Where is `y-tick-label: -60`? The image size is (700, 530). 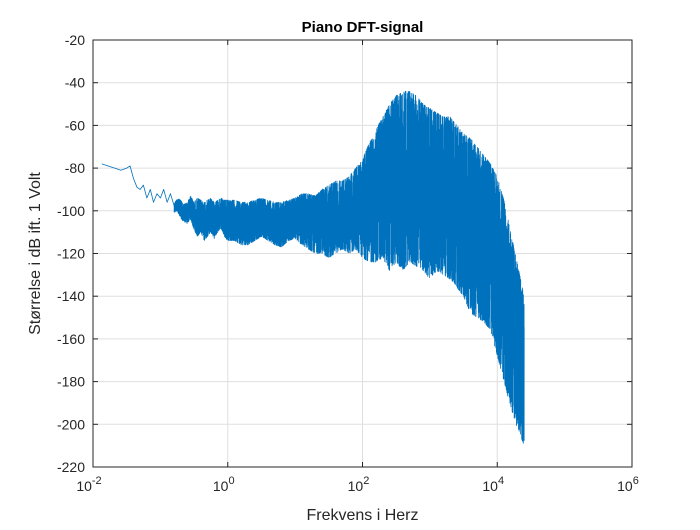 y-tick-label: -60 is located at coordinates (75, 125).